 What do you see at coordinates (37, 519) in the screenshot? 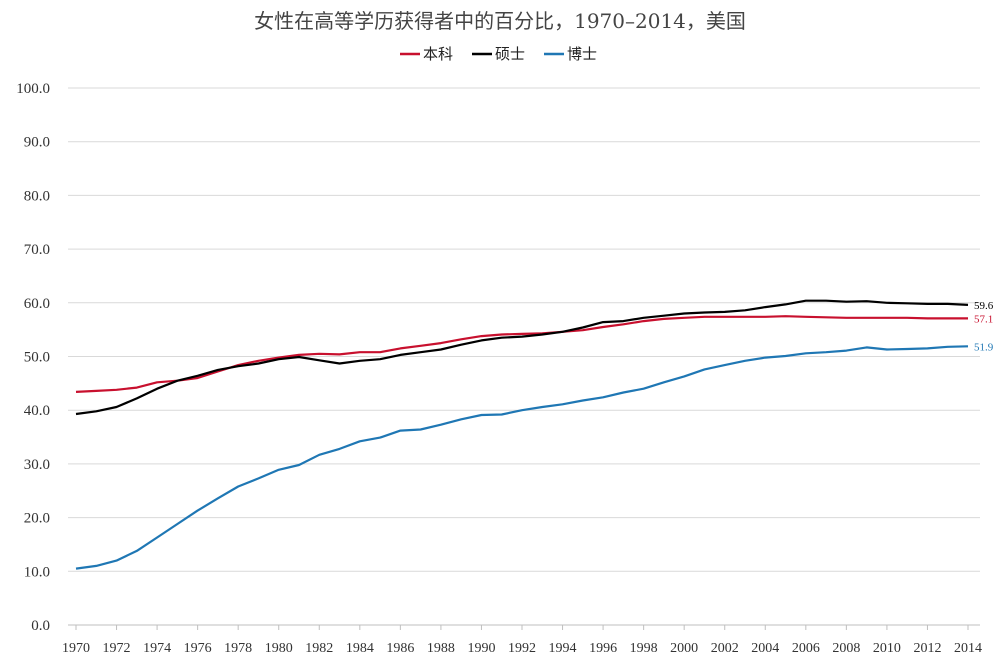
I see `y-tick-label: 20.0` at bounding box center [37, 519].